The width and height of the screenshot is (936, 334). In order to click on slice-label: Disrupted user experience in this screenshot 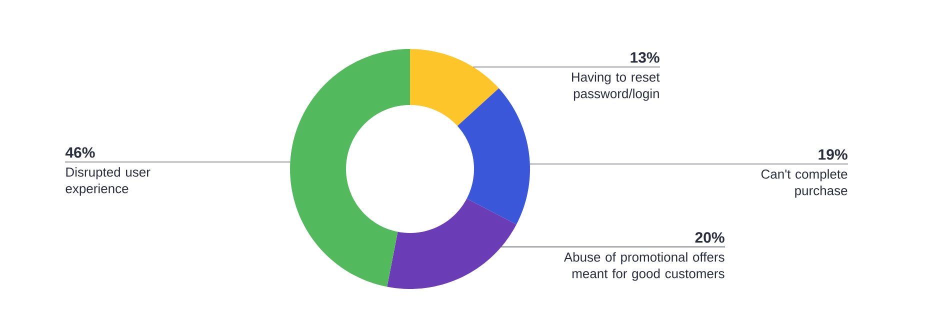, I will do `click(108, 181)`.